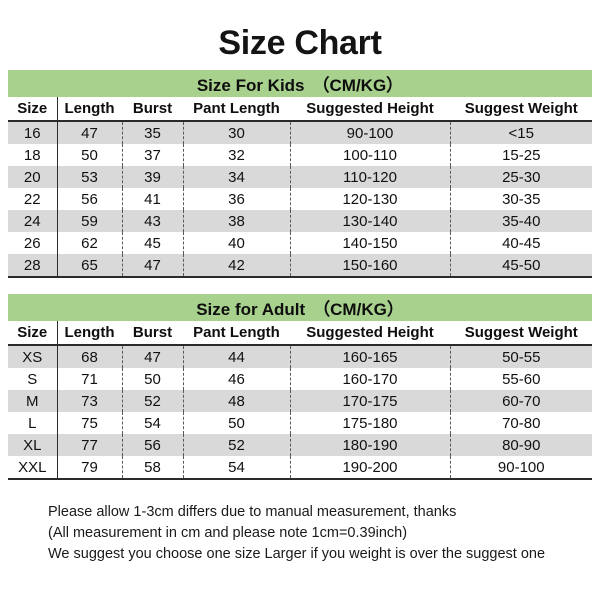  I want to click on cell-length: 73, so click(89, 401).